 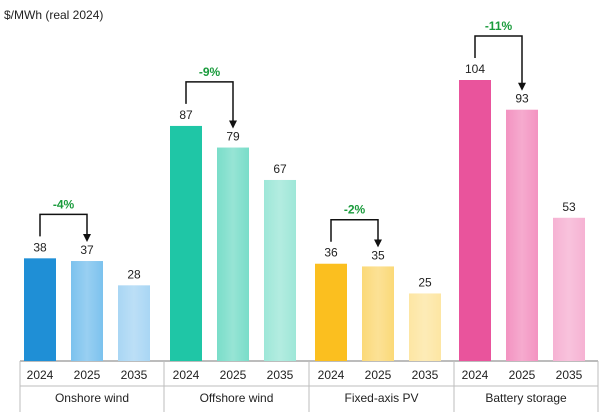 What do you see at coordinates (569, 207) in the screenshot?
I see `data-label-battery-storage-2035: 53` at bounding box center [569, 207].